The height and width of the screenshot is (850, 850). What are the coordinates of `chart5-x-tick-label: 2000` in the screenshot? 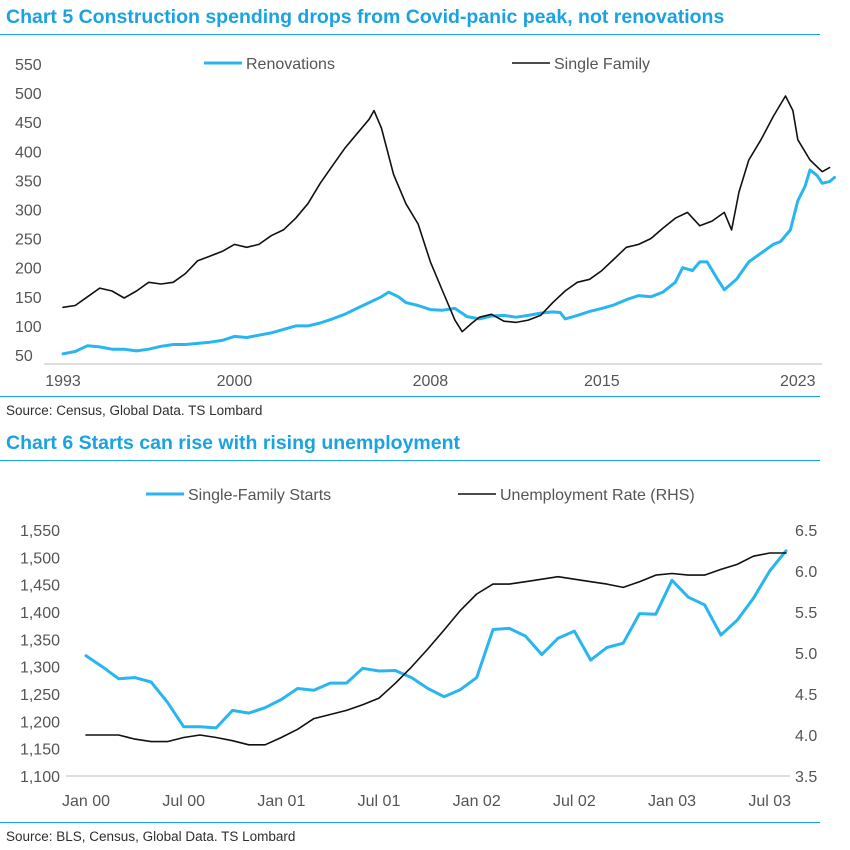 It's located at (235, 381).